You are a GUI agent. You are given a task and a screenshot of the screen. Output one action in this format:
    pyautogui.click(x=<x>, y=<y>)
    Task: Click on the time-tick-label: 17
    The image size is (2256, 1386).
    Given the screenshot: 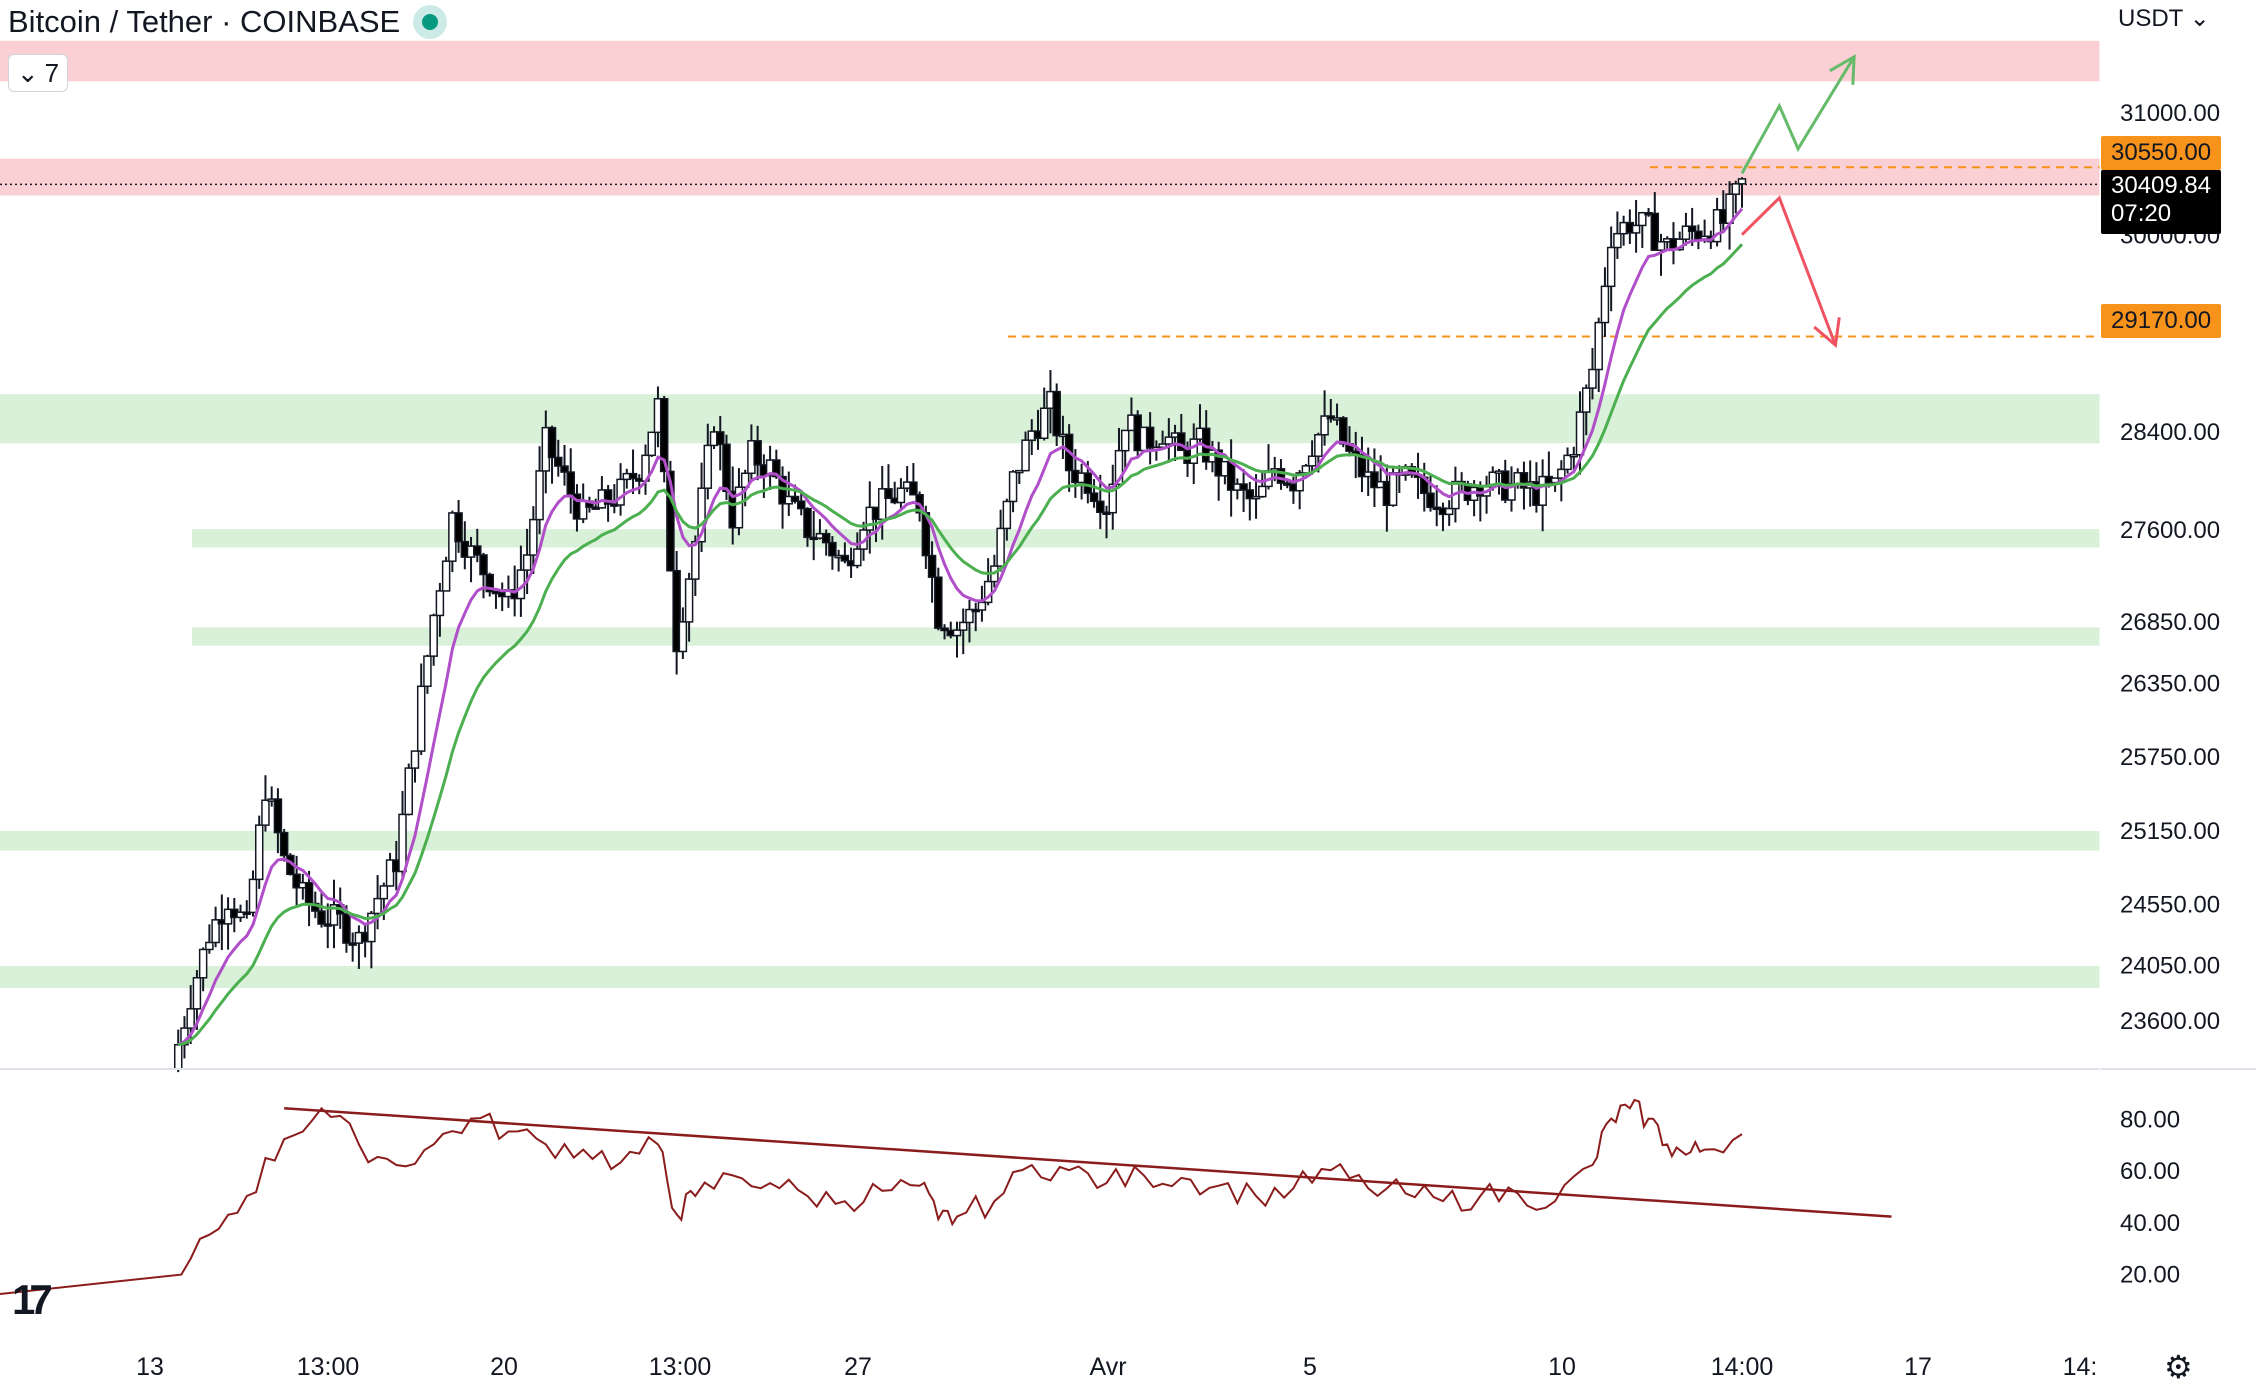 What is the action you would take?
    pyautogui.click(x=1918, y=1367)
    